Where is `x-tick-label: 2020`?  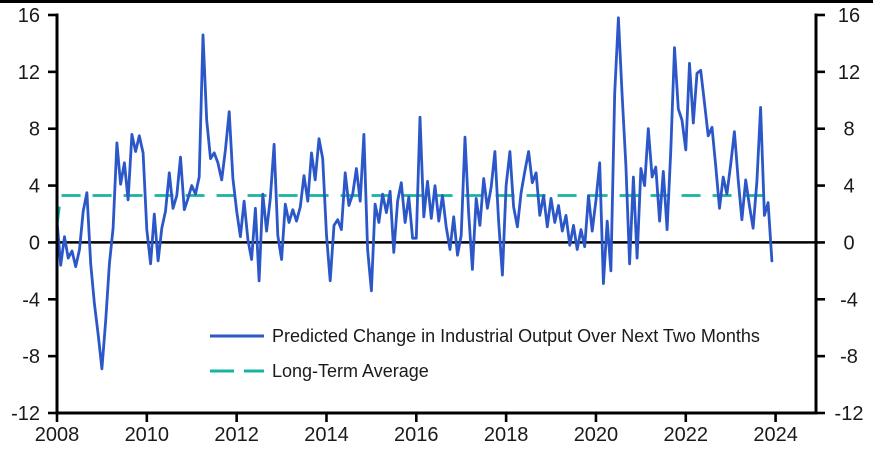
x-tick-label: 2020 is located at coordinates (596, 435).